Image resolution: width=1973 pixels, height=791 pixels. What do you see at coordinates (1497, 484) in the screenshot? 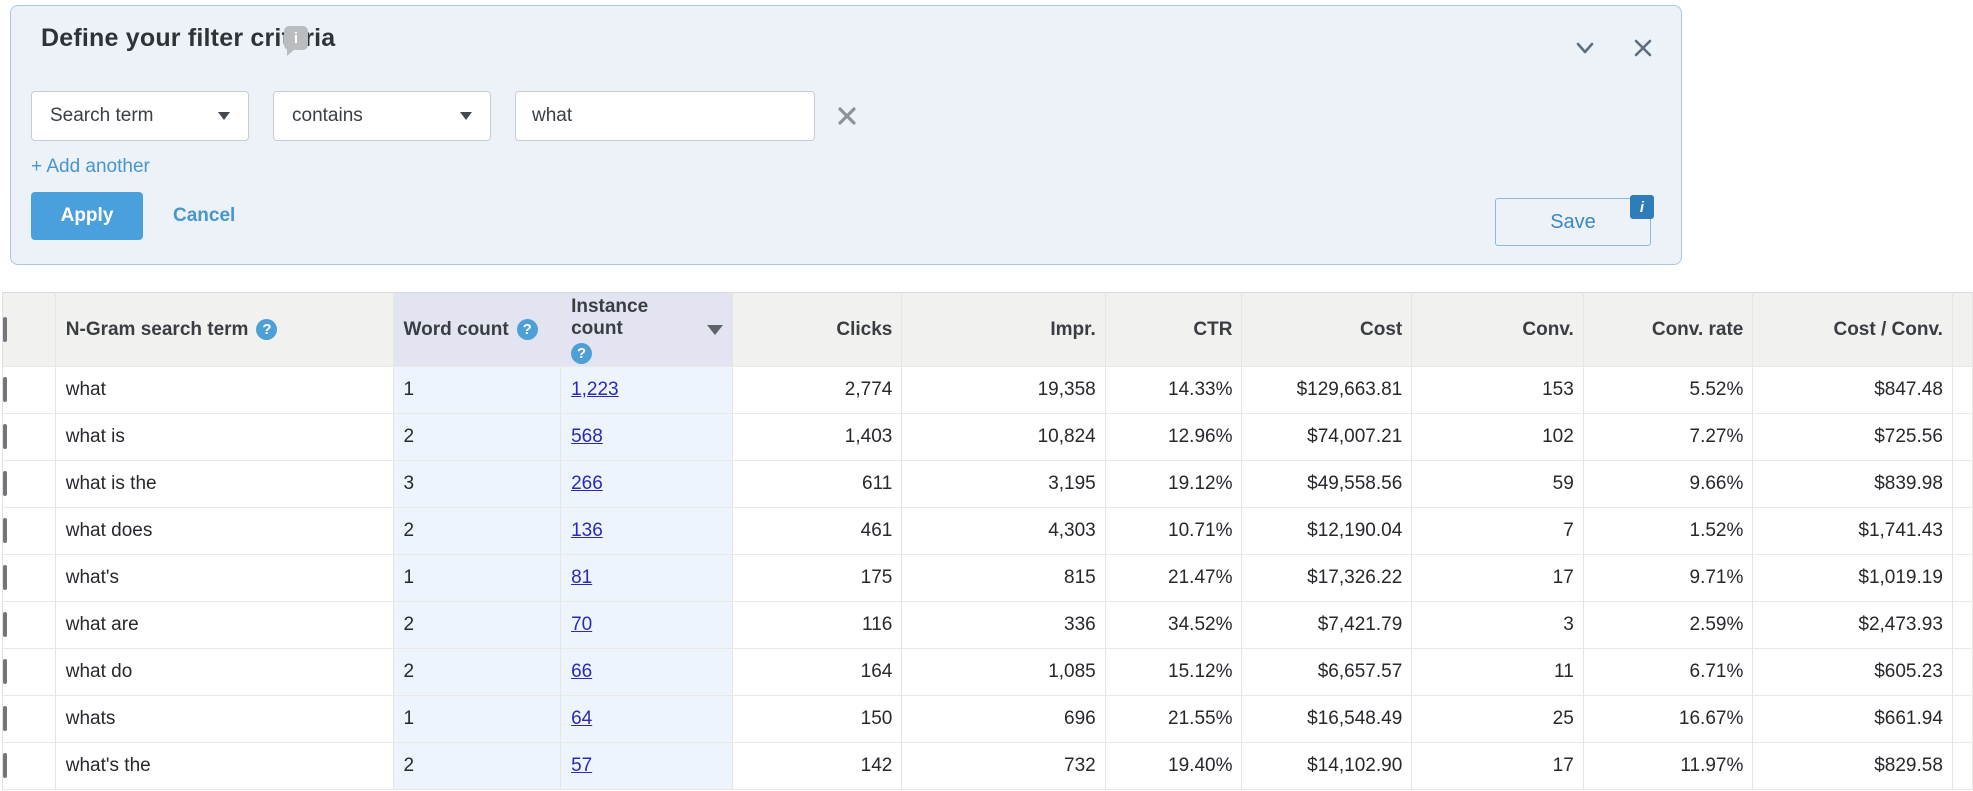
I see `cell-conv: 59` at bounding box center [1497, 484].